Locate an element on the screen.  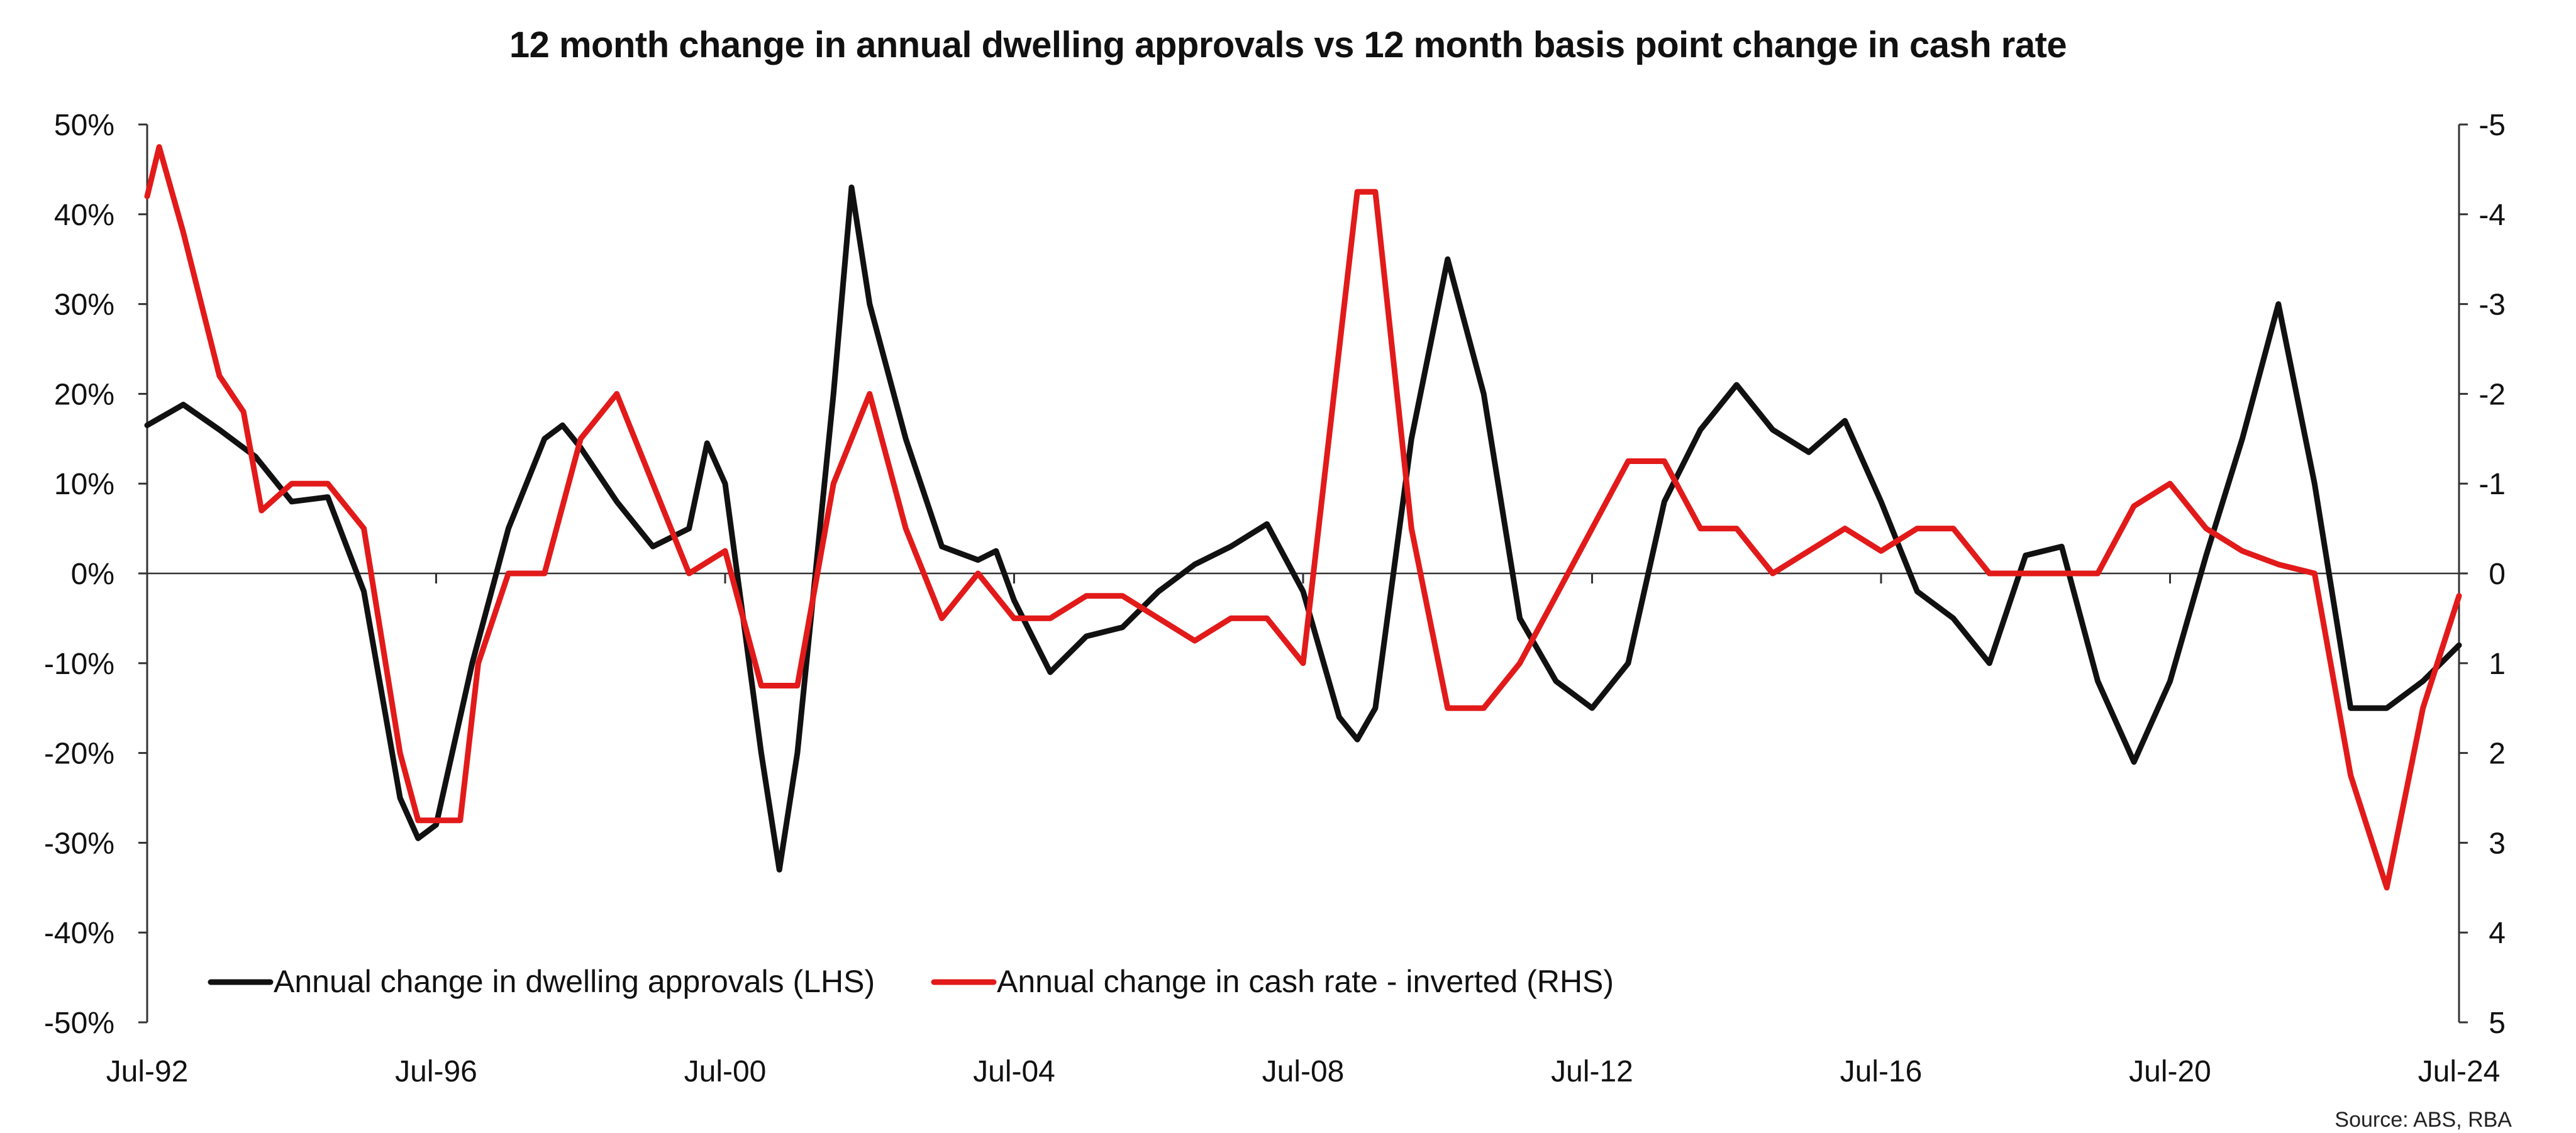
x-tick-label: Jul-04 is located at coordinates (1014, 1071).